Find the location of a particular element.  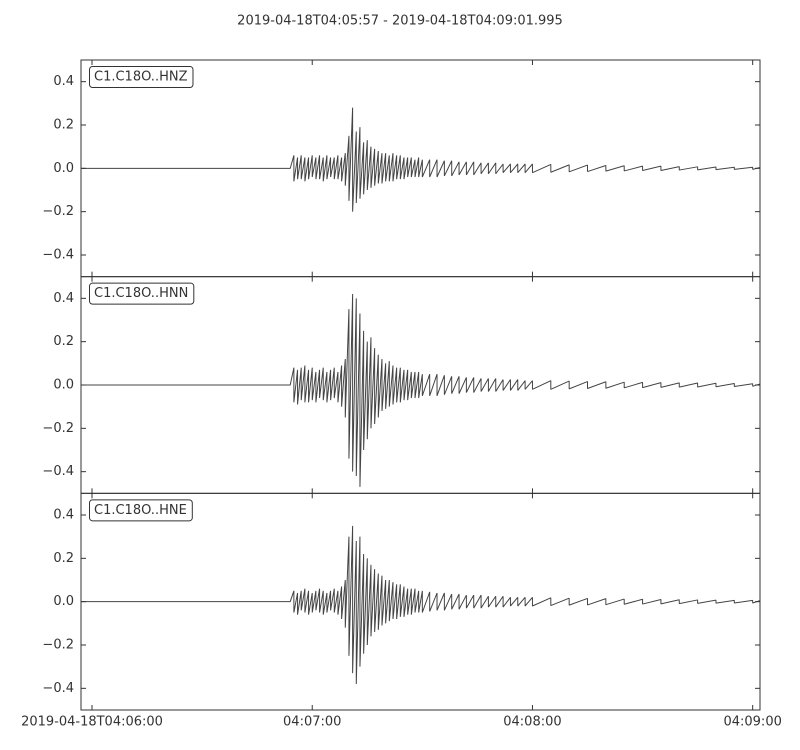

x-tick-label: 04:09:00 is located at coordinates (752, 722).